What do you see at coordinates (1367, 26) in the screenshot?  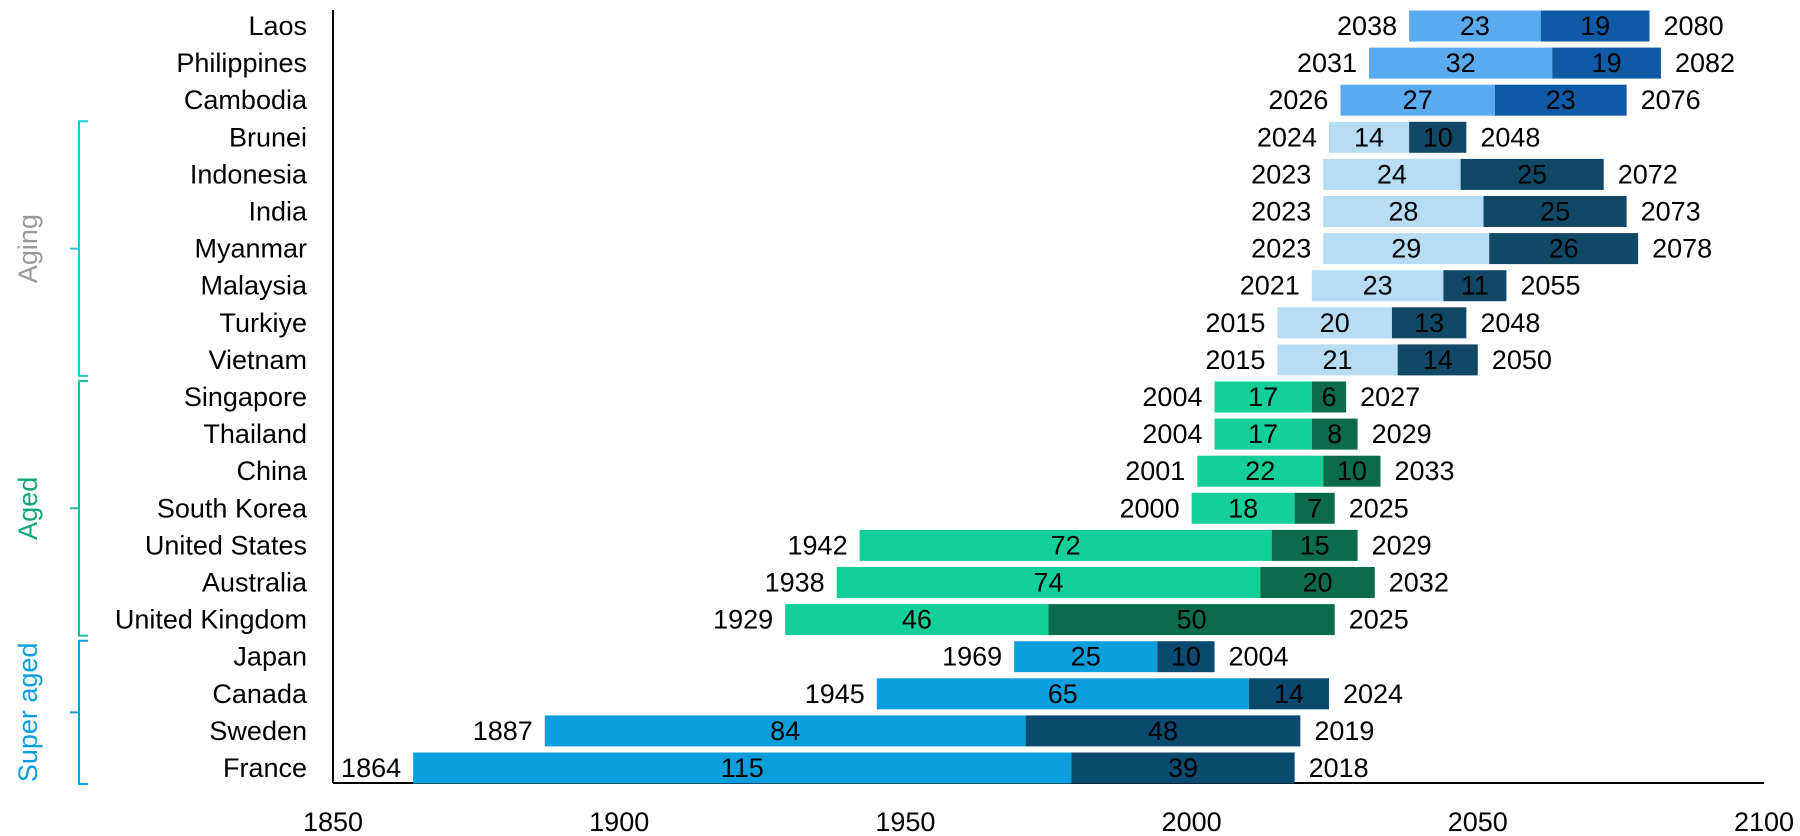 I see `start-year-label: 2038` at bounding box center [1367, 26].